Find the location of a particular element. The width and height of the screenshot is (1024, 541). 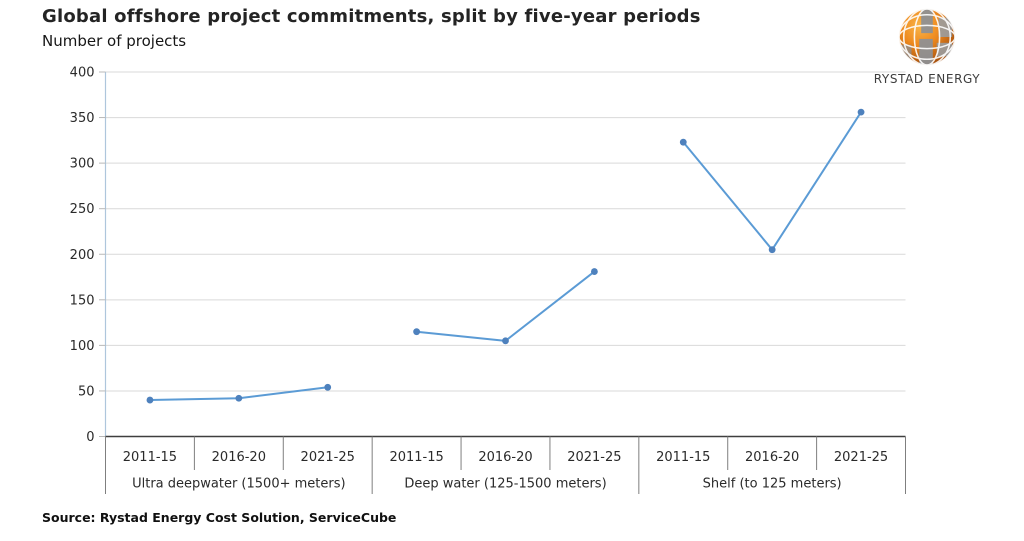

y-tick-label: 400 is located at coordinates (82, 73).